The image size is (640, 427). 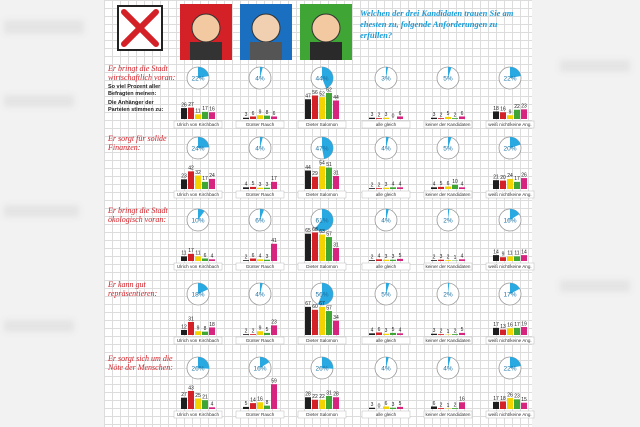 I want to click on bar-value: 11, so click(x=516, y=254).